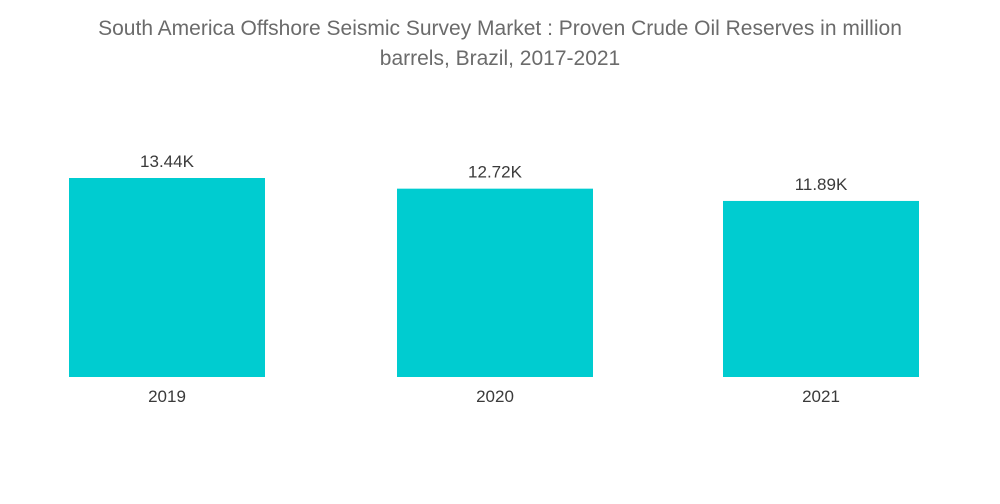 The width and height of the screenshot is (1000, 504). What do you see at coordinates (167, 277) in the screenshot?
I see `bar-2019` at bounding box center [167, 277].